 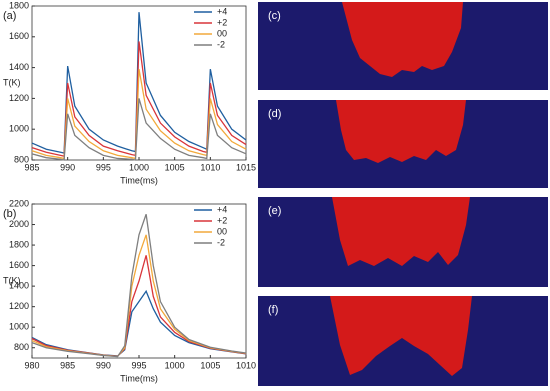 What do you see at coordinates (274, 16) in the screenshot?
I see `panel-label: (c)` at bounding box center [274, 16].